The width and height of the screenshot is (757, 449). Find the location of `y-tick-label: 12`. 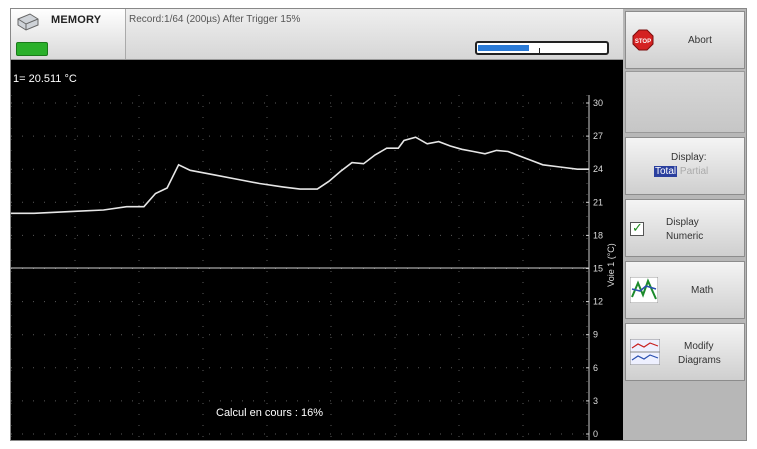

y-tick-label: 12 is located at coordinates (598, 302).